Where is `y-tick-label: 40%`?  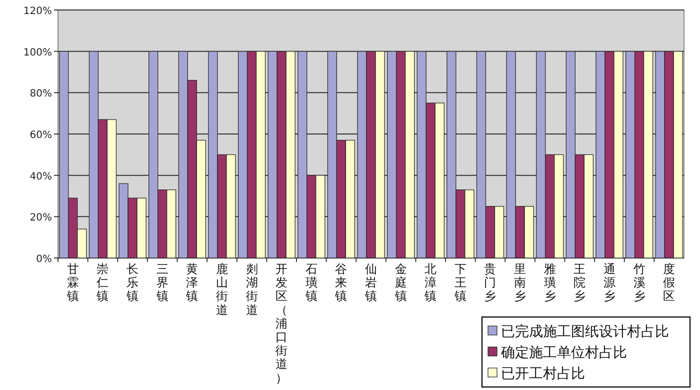
y-tick-label: 40% is located at coordinates (41, 176).